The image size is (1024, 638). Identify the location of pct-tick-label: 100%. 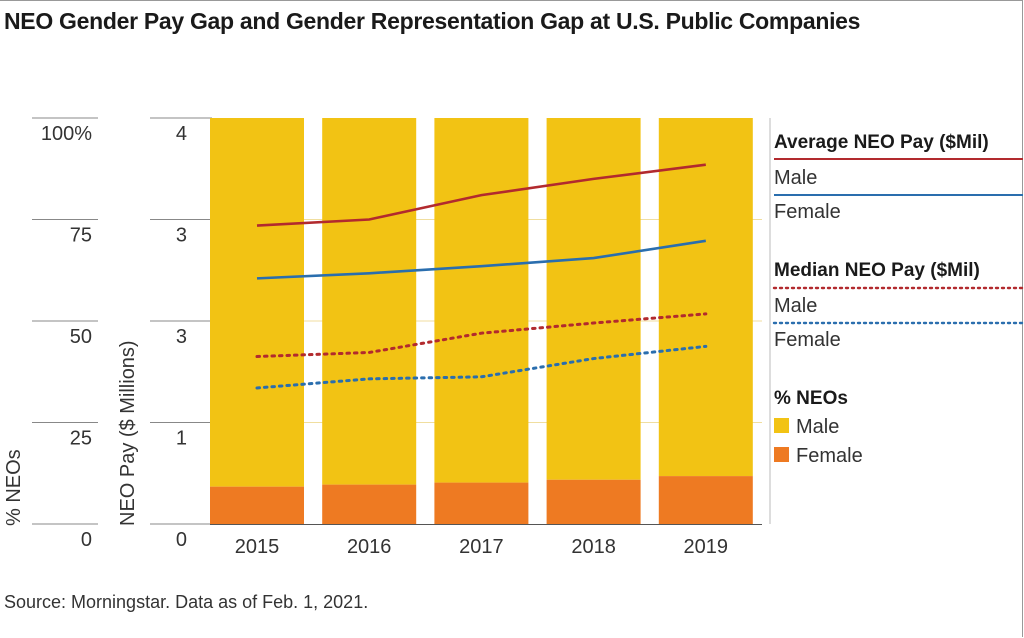
(66, 134).